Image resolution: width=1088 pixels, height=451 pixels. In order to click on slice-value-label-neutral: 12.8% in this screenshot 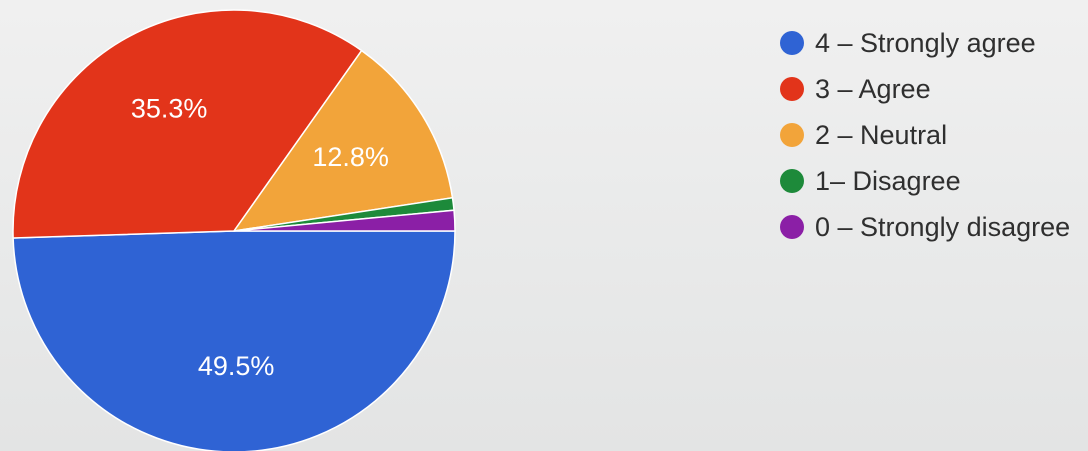, I will do `click(350, 157)`.